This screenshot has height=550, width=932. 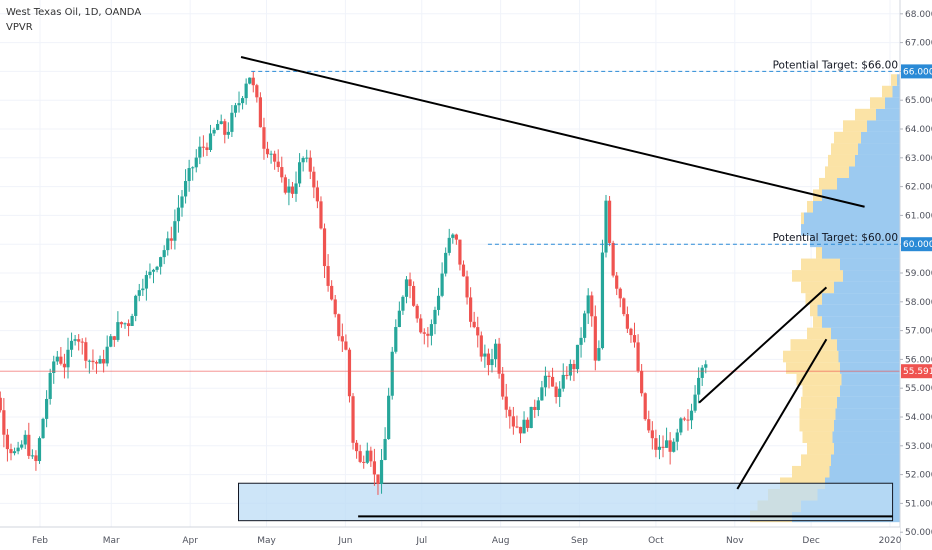 I want to click on price-tick-label: 57.000, so click(x=918, y=332).